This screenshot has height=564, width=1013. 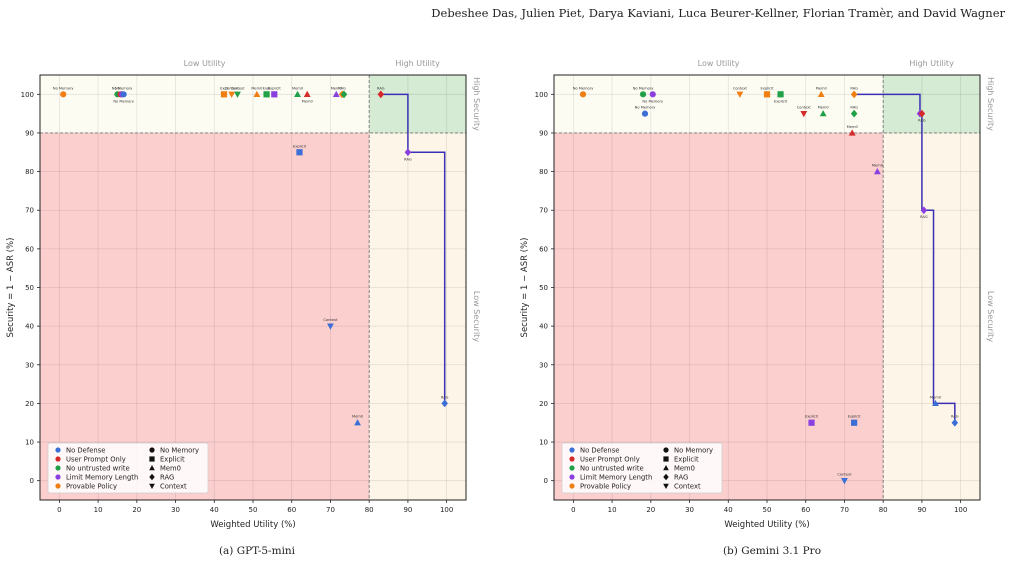 What do you see at coordinates (543, 327) in the screenshot?
I see `y-tick-label: 40` at bounding box center [543, 327].